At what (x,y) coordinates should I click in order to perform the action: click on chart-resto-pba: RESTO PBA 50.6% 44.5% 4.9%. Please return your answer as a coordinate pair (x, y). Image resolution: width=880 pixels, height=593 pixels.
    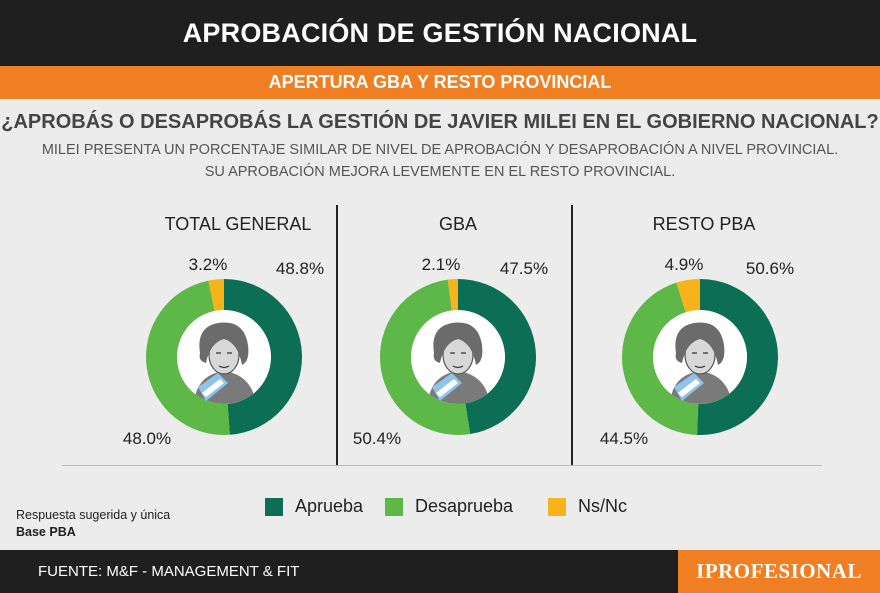
    Looking at the image, I should click on (697, 331).